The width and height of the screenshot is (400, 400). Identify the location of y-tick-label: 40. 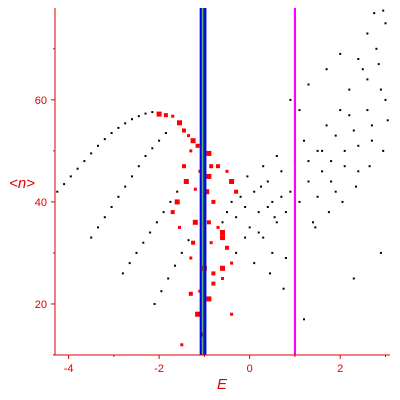
(41, 203).